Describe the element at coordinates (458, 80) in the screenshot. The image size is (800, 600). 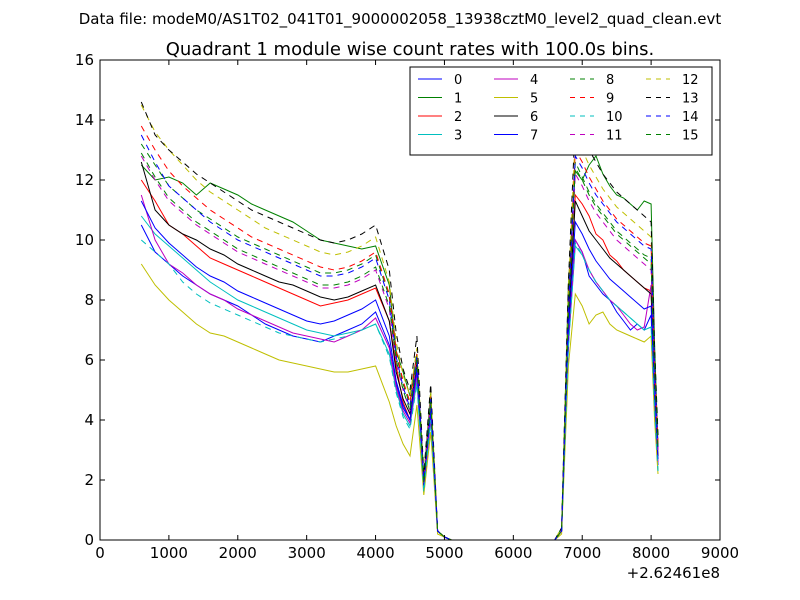
I see `legend-label-0: 0` at that location.